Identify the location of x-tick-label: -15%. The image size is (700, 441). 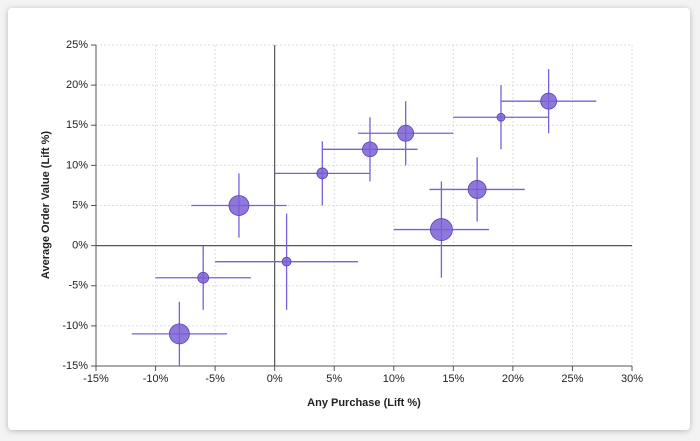
(96, 379).